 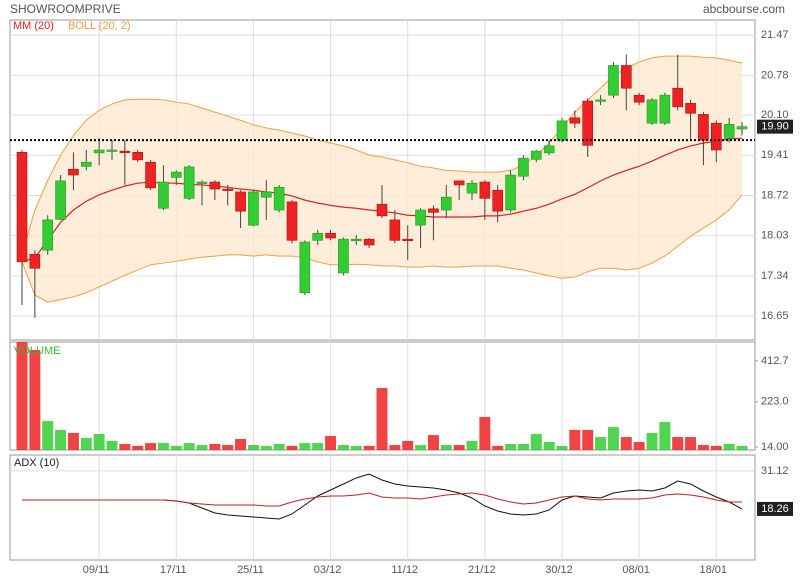 I want to click on y-tick-label: 20.78, so click(x=775, y=75).